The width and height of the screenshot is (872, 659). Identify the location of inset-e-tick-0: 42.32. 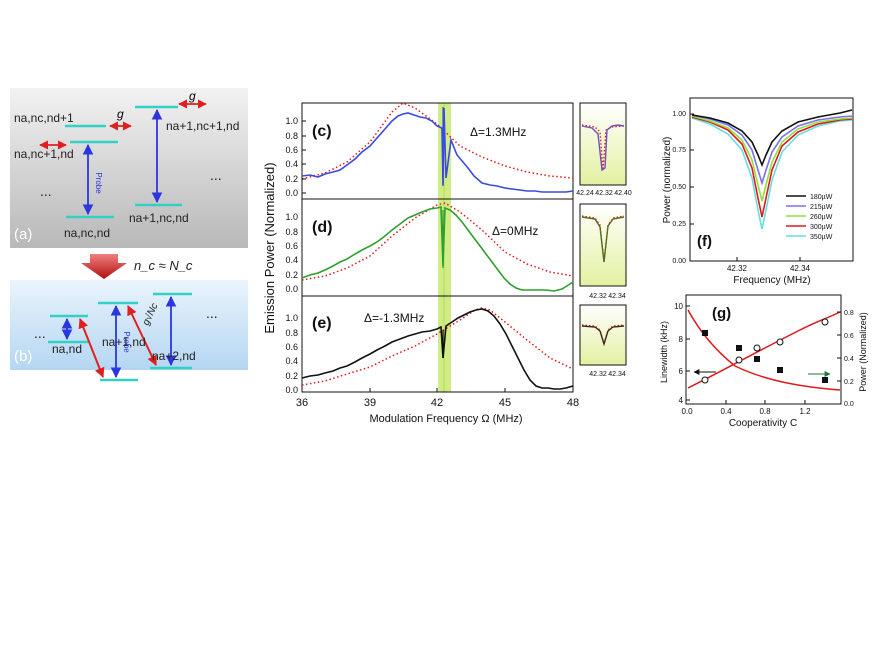
(598, 374).